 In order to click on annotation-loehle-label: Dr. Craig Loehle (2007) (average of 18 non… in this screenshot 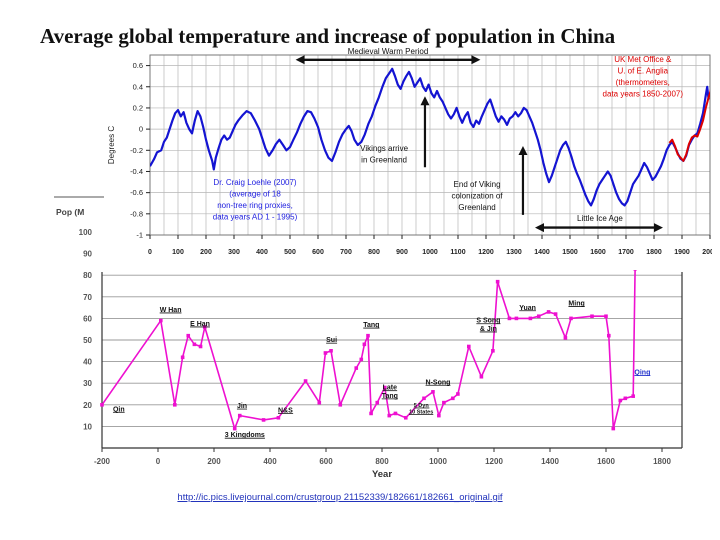, I will do `click(255, 200)`.